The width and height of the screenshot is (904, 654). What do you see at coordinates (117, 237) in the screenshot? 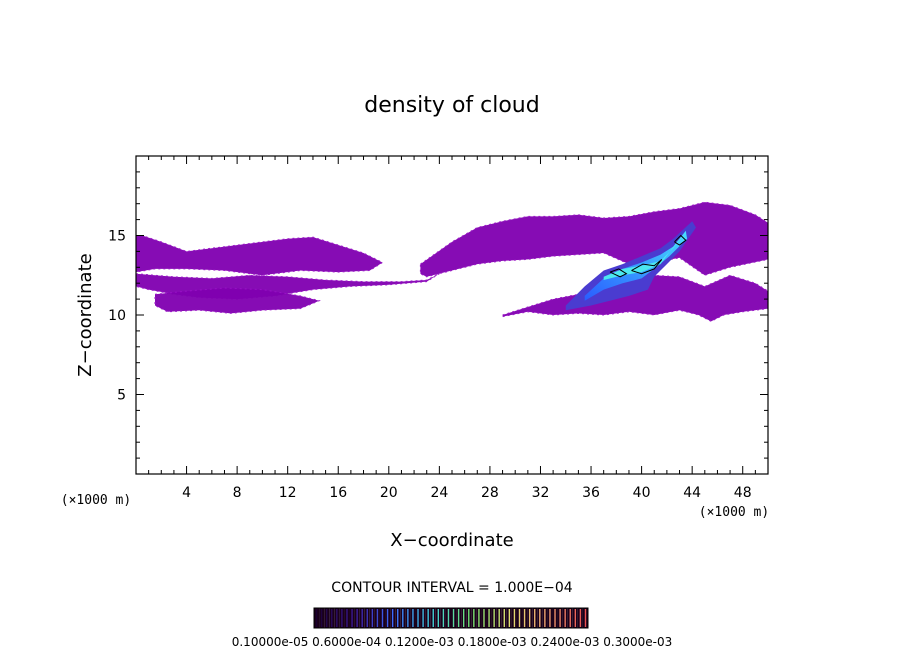
I see `y-tick-label: 15` at bounding box center [117, 237].